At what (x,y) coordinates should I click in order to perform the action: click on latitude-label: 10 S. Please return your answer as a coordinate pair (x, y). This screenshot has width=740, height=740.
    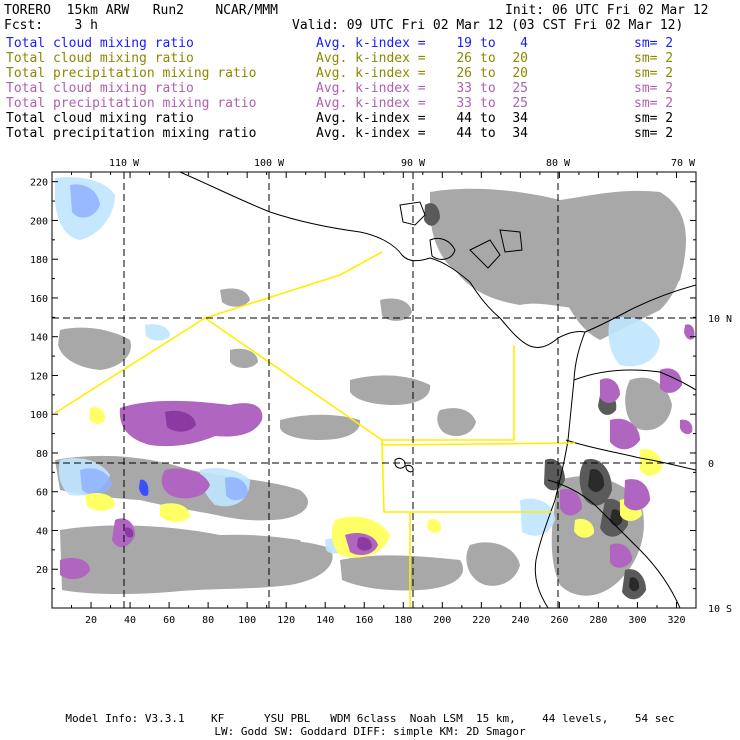
    Looking at the image, I should click on (720, 609).